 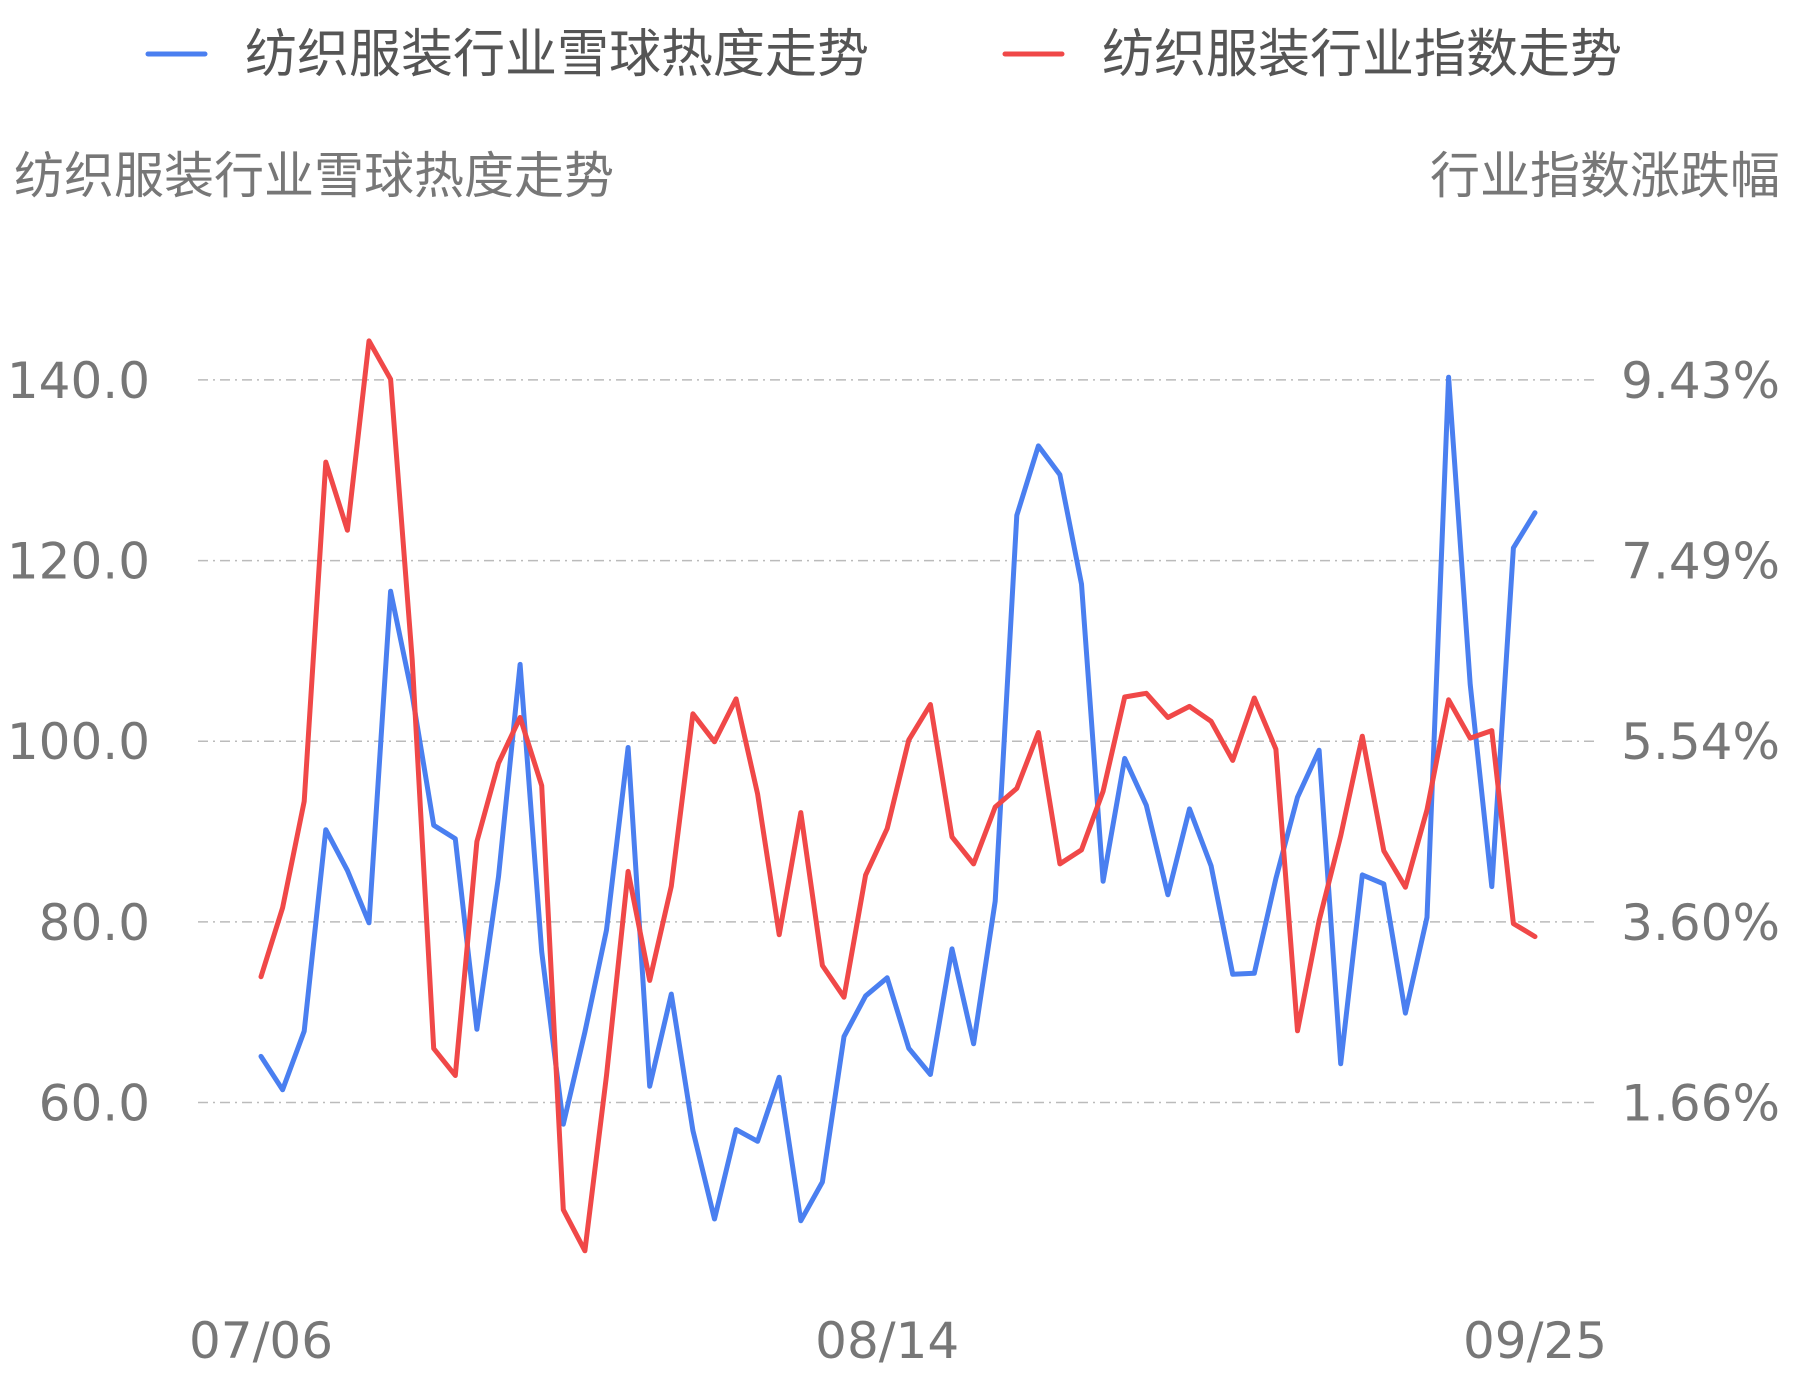 I want to click on legend: 纺织服装行业雪球热度走势 纺织服装行业指数走势, so click(x=883, y=55).